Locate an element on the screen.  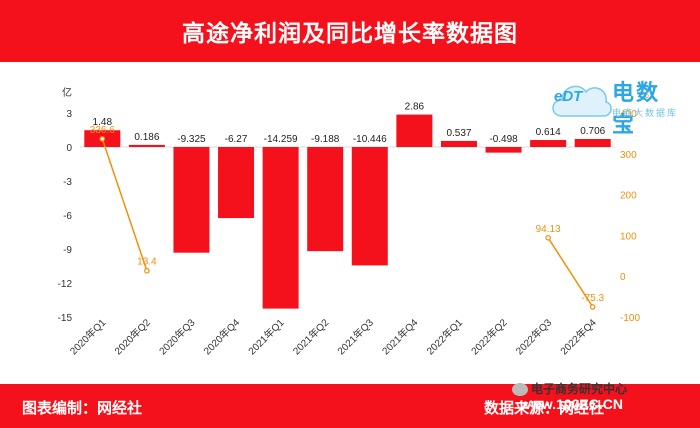
watermark-account: 电子商务研究中心 is located at coordinates (579, 389).